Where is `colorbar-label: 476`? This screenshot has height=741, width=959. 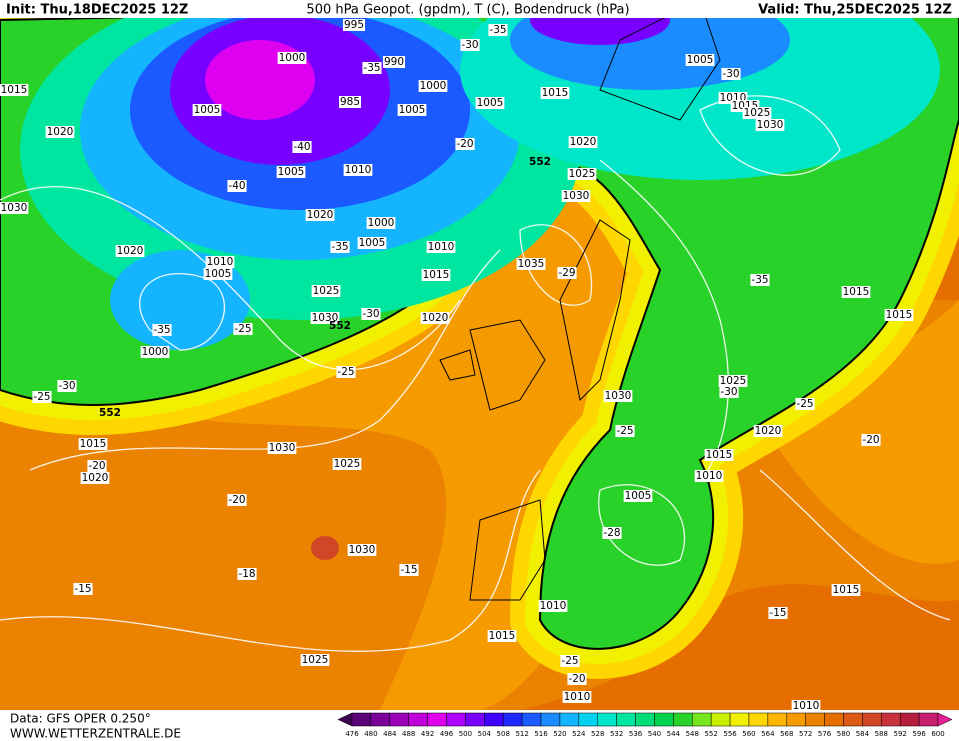
colorbar-label: 476 is located at coordinates (352, 734).